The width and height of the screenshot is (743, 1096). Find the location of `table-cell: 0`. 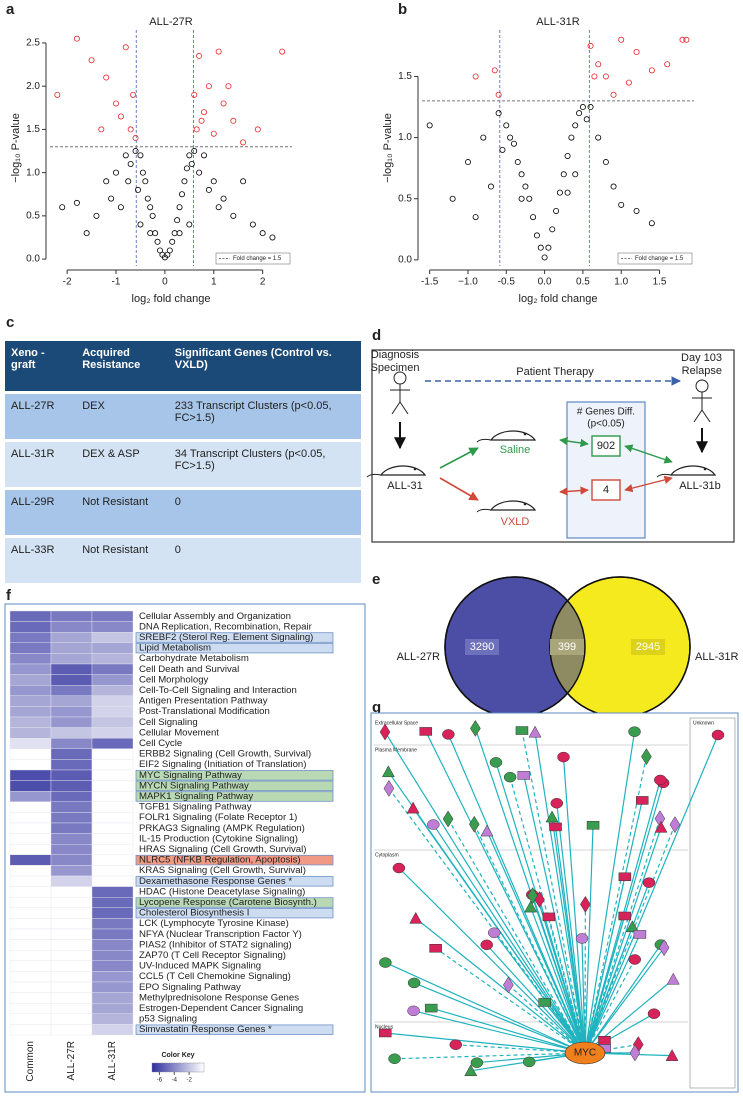

table-cell: 0 is located at coordinates (264, 560).